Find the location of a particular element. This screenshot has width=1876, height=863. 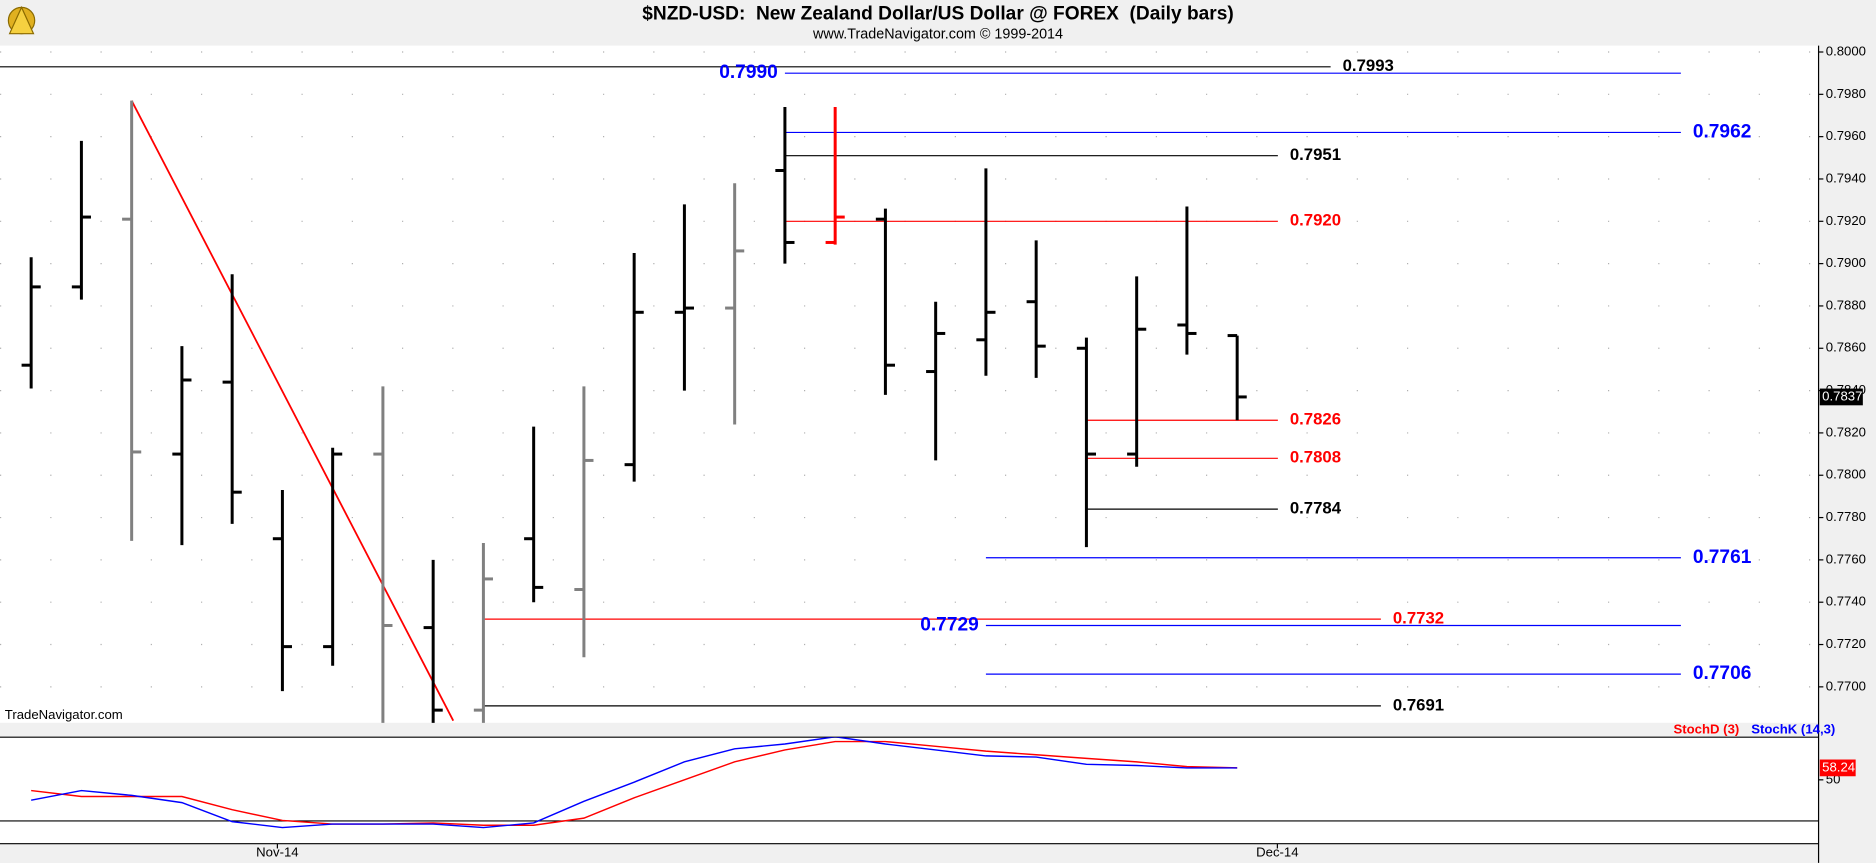

y-tick-label: 0.7940 is located at coordinates (1846, 177).